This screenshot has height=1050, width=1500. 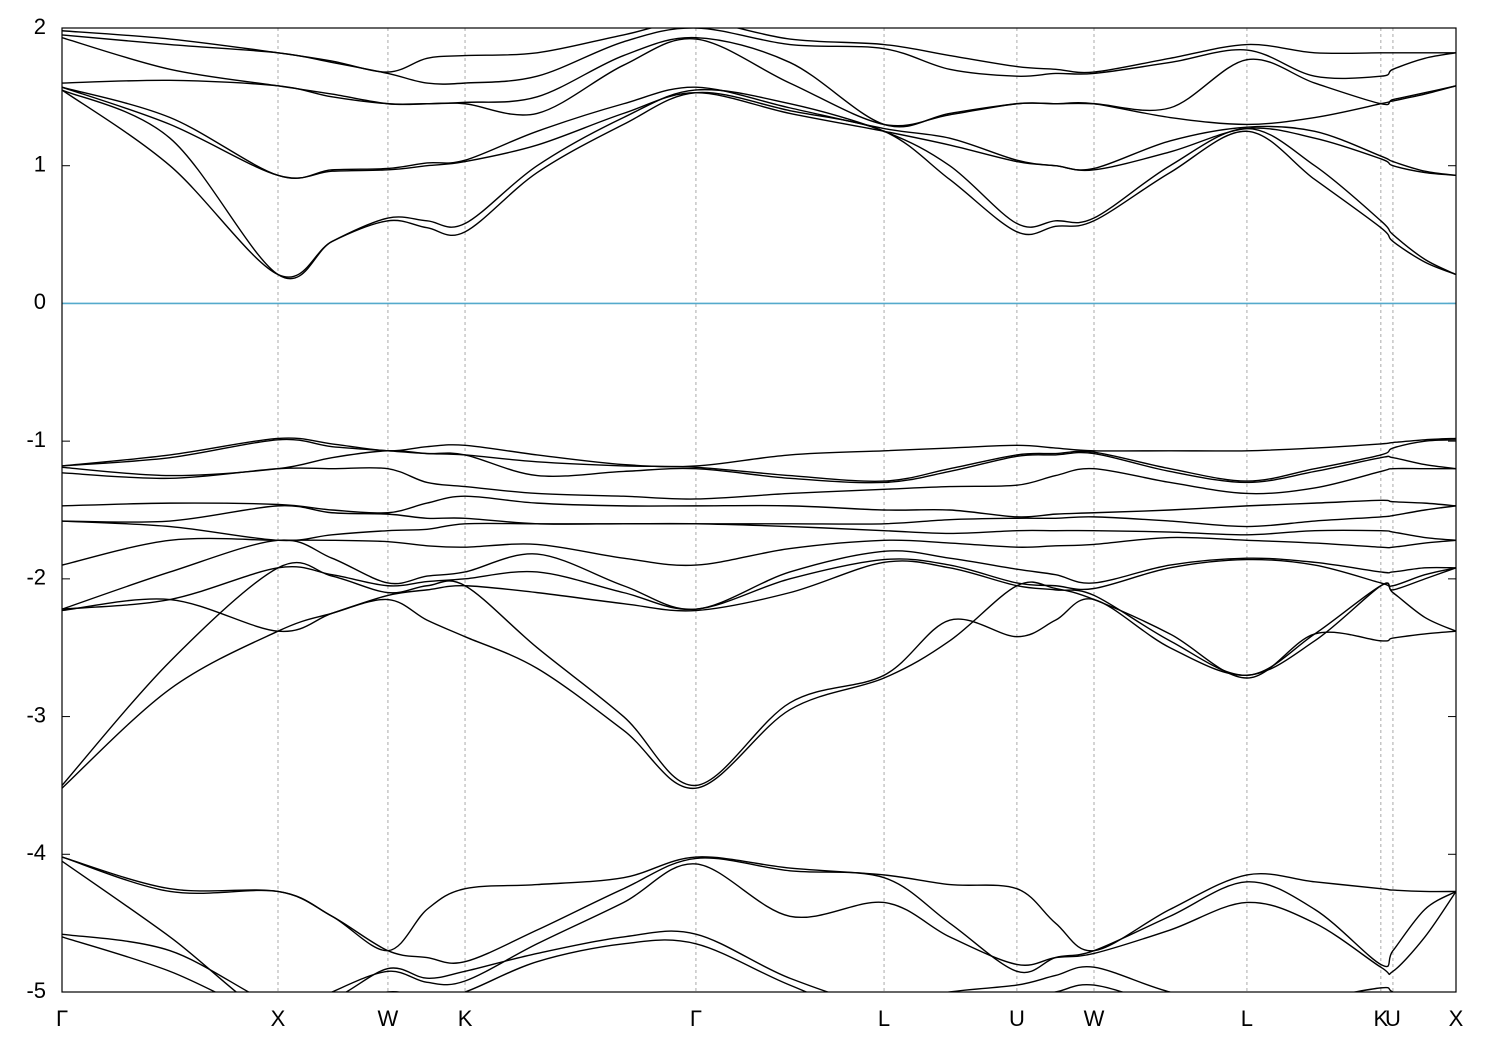 I want to click on y-tick-label: 1, so click(x=40, y=164).